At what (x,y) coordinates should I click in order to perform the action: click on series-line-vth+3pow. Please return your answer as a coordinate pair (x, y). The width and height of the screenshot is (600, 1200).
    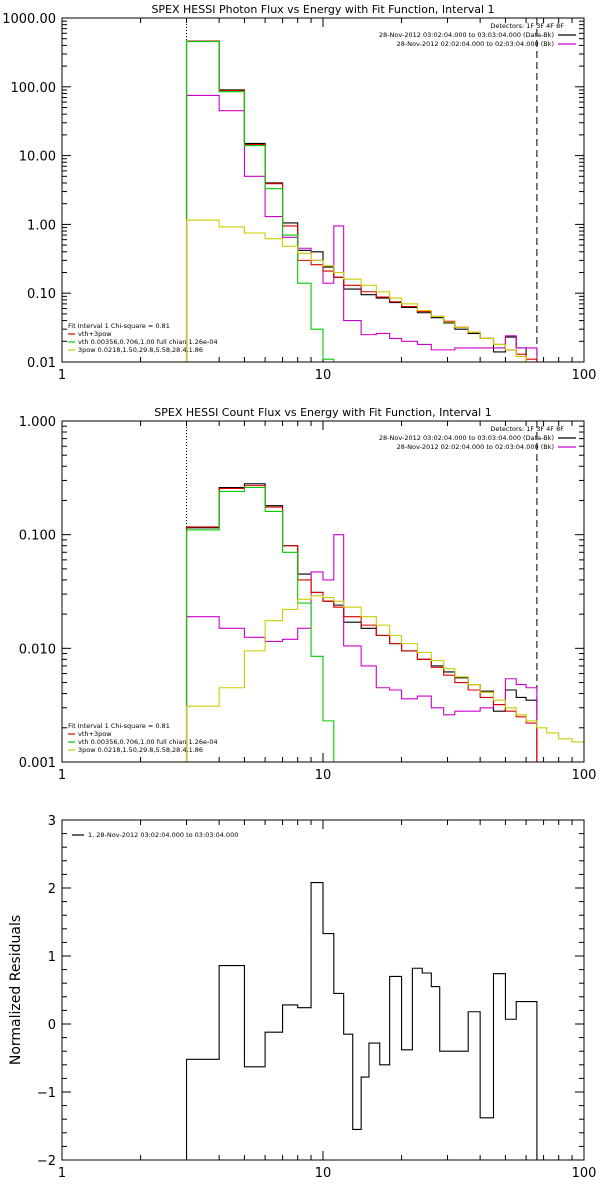
    Looking at the image, I should click on (361, 623).